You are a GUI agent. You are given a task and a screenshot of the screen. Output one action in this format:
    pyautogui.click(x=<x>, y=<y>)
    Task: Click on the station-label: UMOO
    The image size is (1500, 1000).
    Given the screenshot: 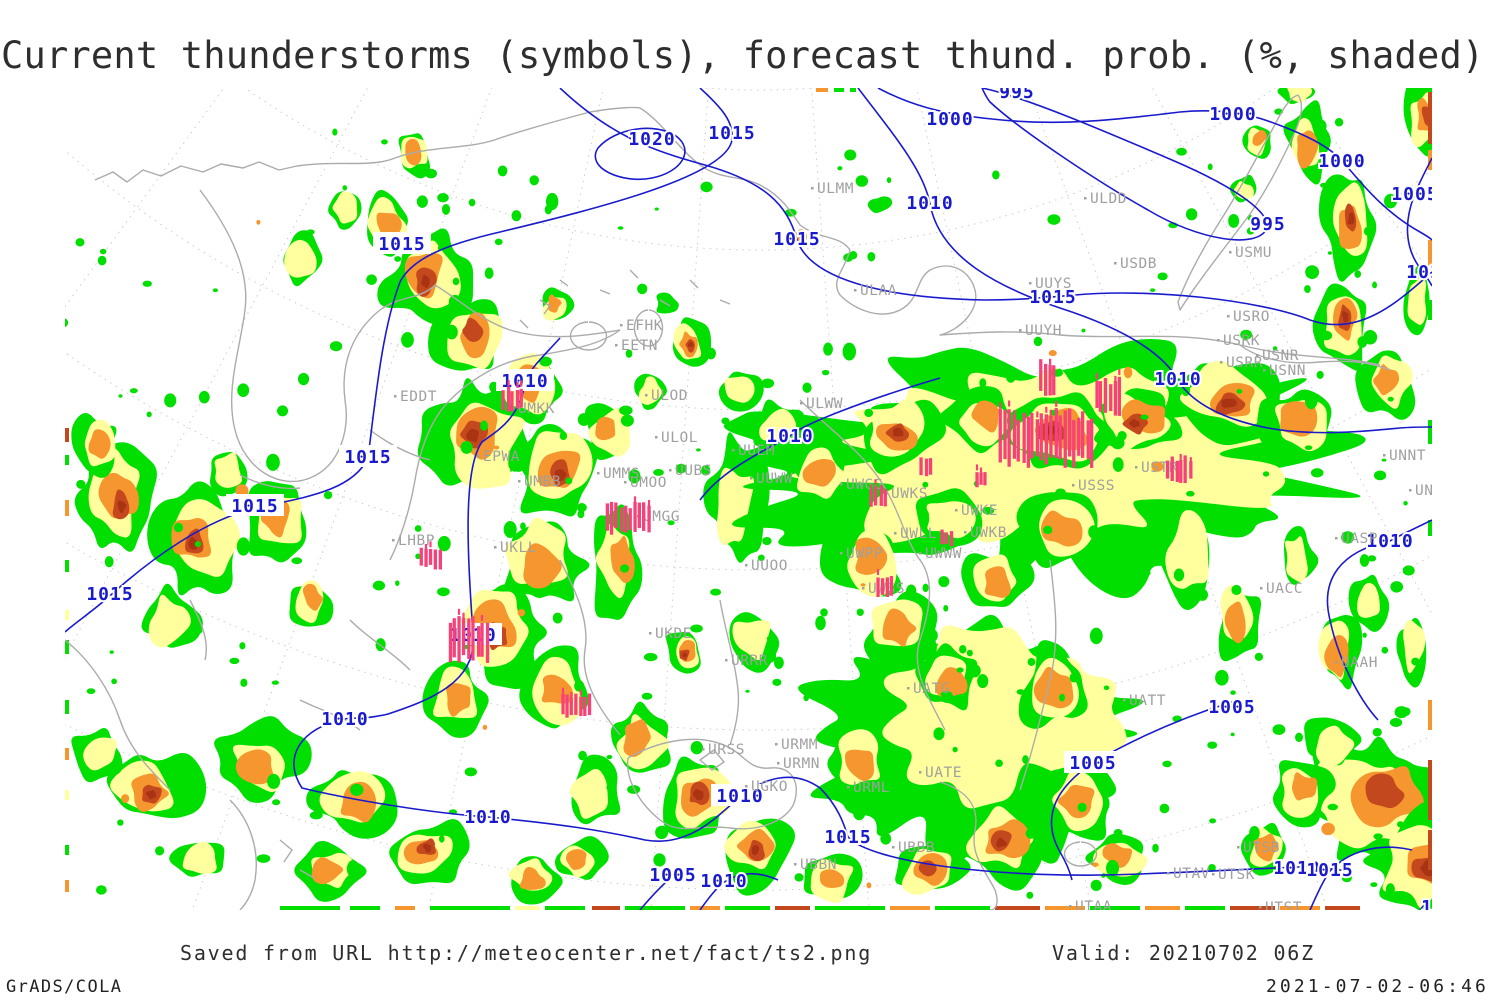 What is the action you would take?
    pyautogui.click(x=648, y=483)
    